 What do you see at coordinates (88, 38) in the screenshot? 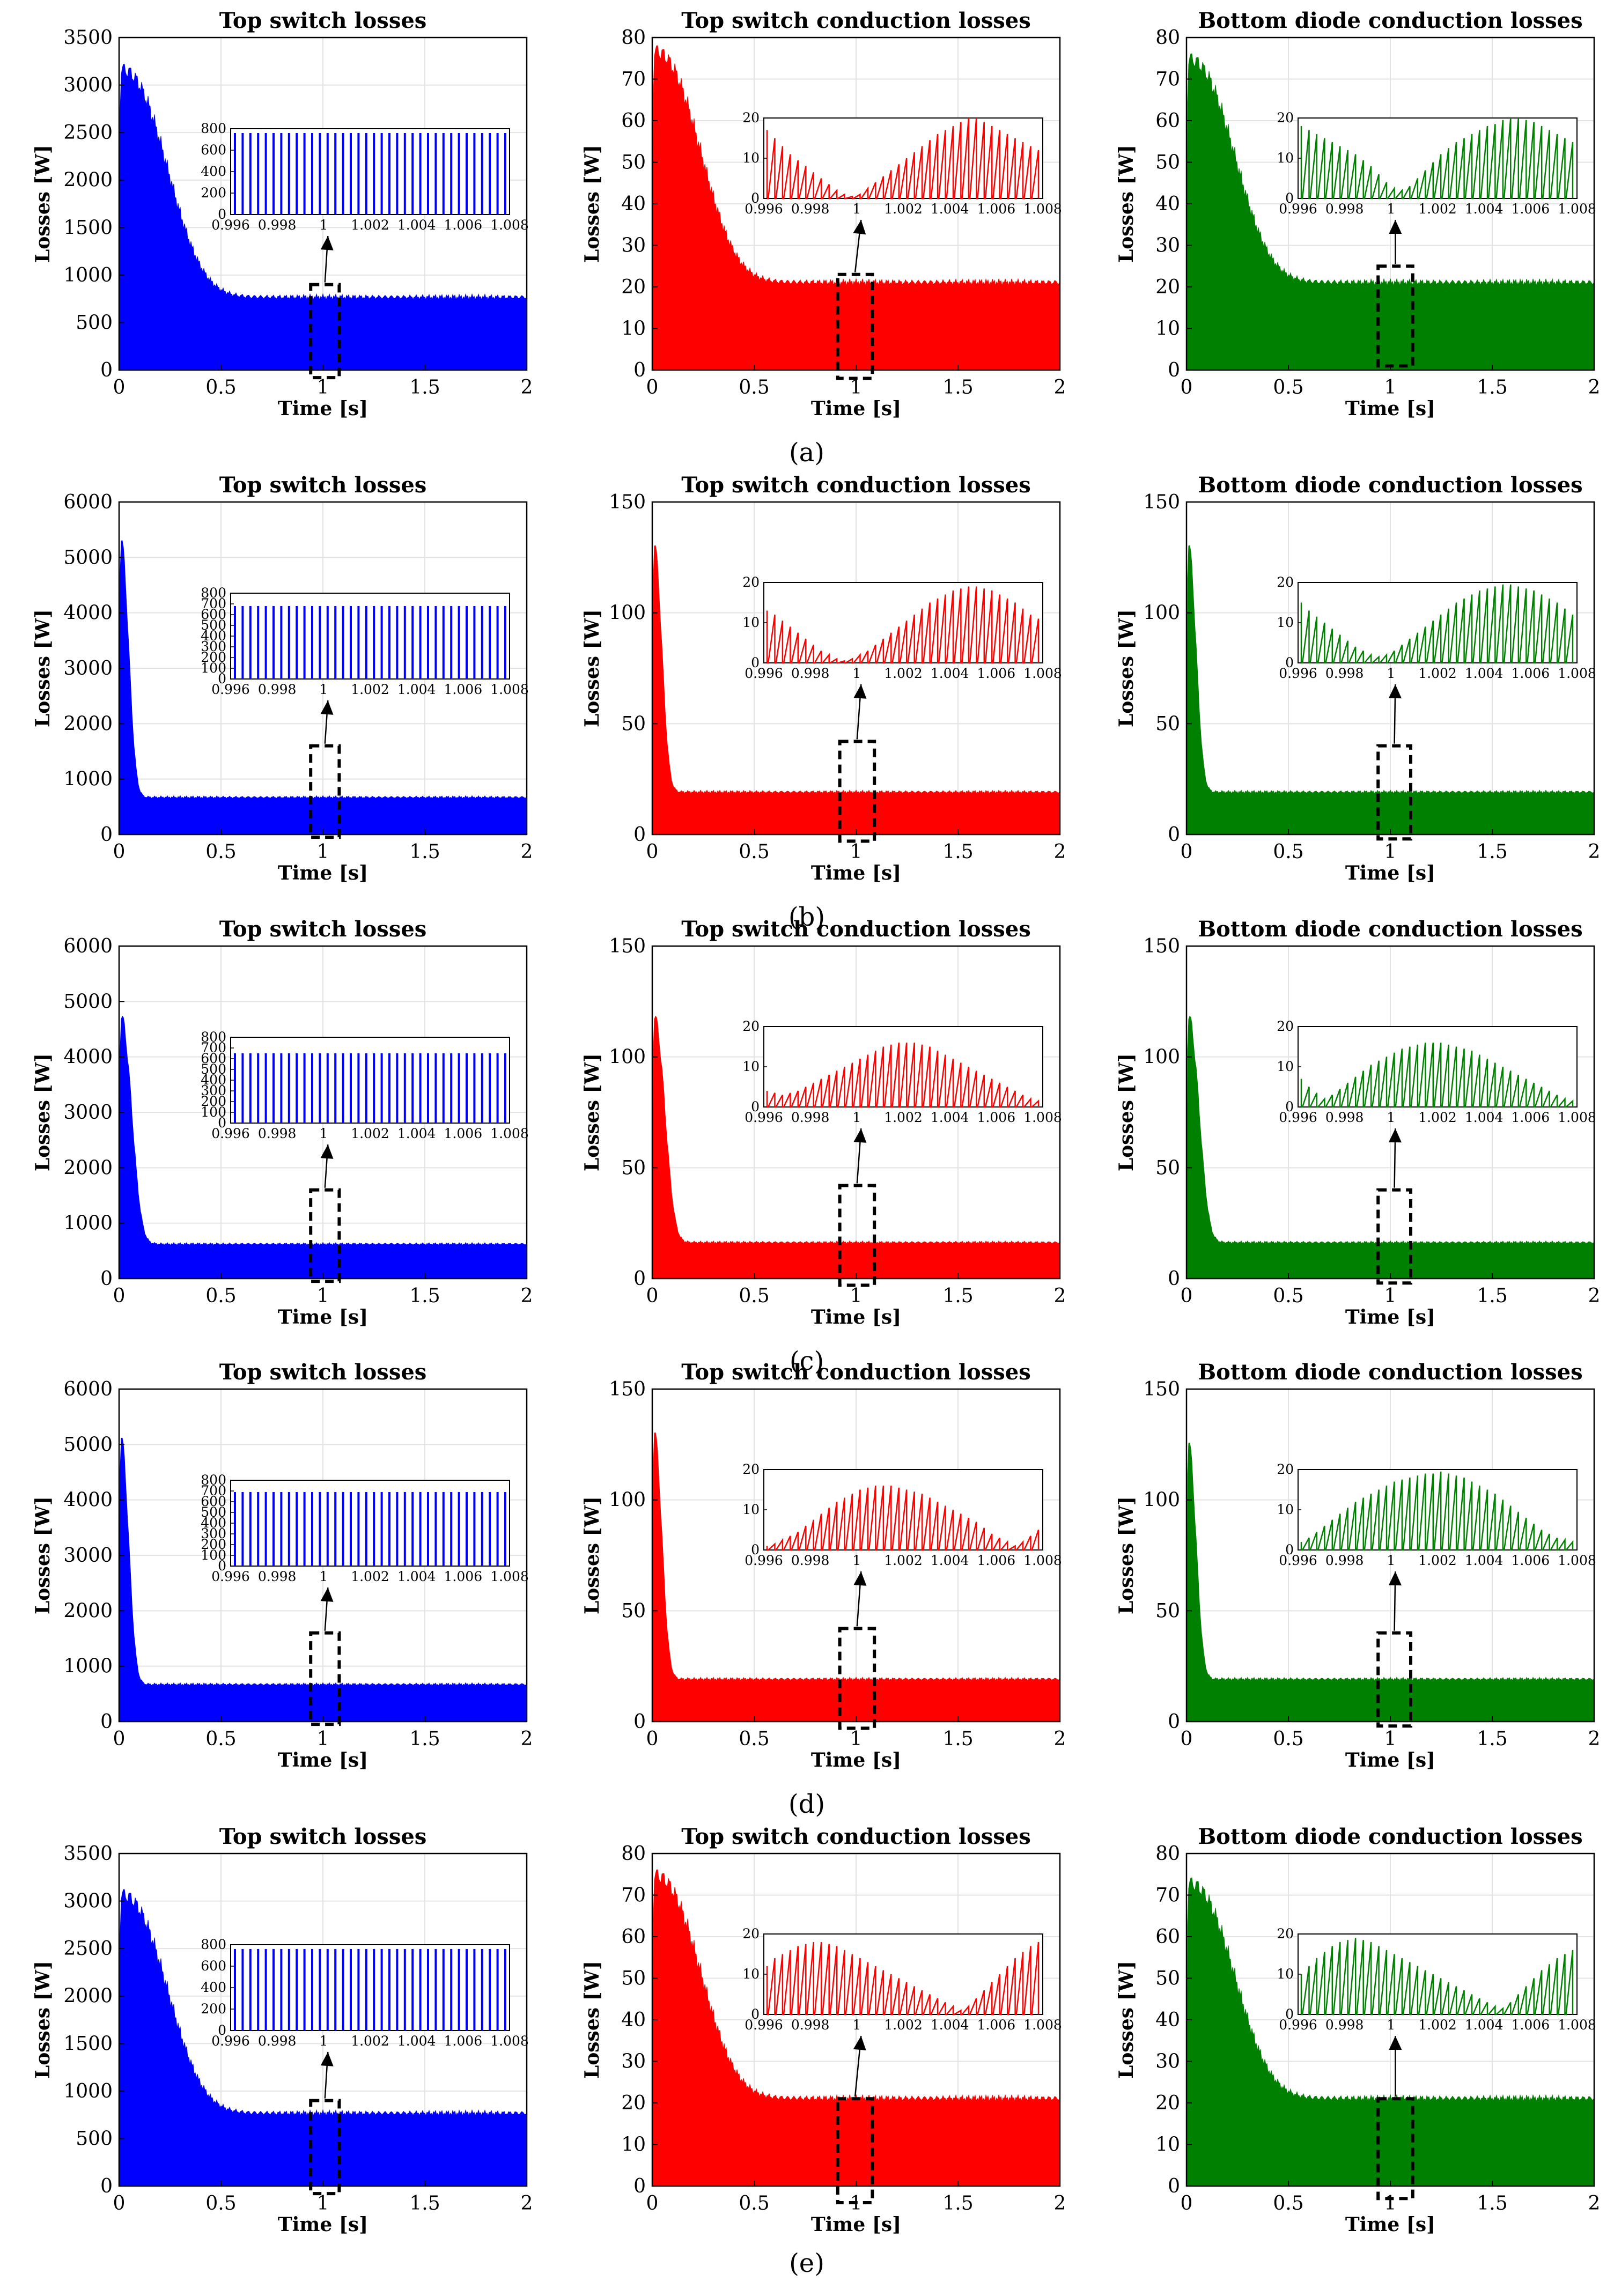
I see `y-tick-label: 3500` at bounding box center [88, 38].